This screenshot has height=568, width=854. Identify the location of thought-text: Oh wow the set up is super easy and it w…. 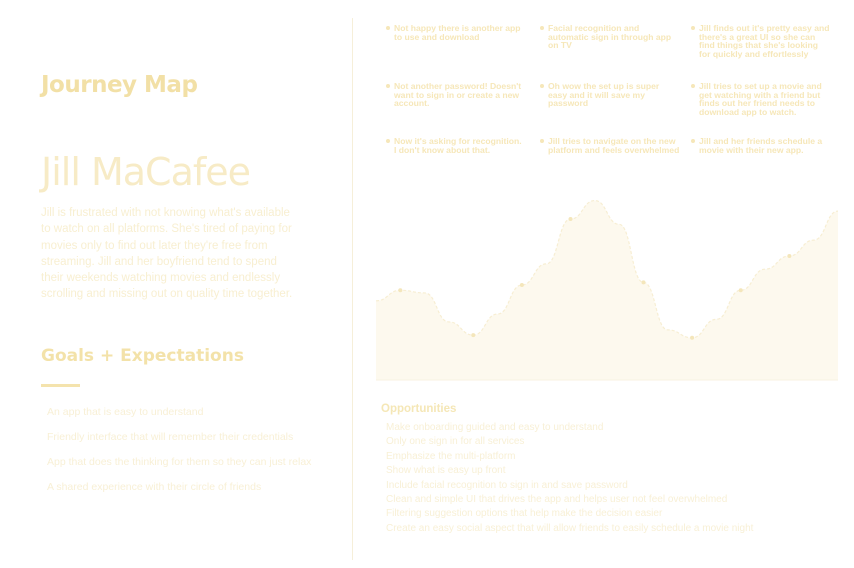
(604, 95).